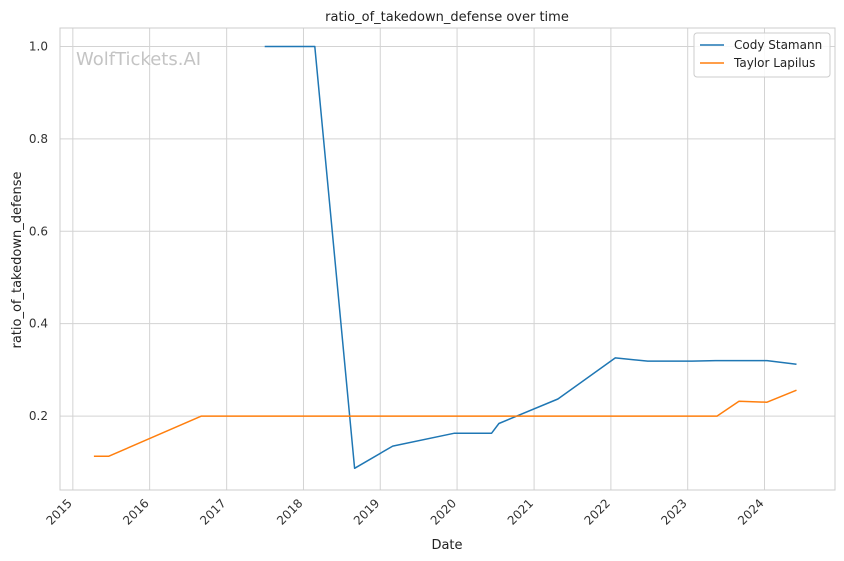  What do you see at coordinates (38, 139) in the screenshot?
I see `y-tick-label: 0.8` at bounding box center [38, 139].